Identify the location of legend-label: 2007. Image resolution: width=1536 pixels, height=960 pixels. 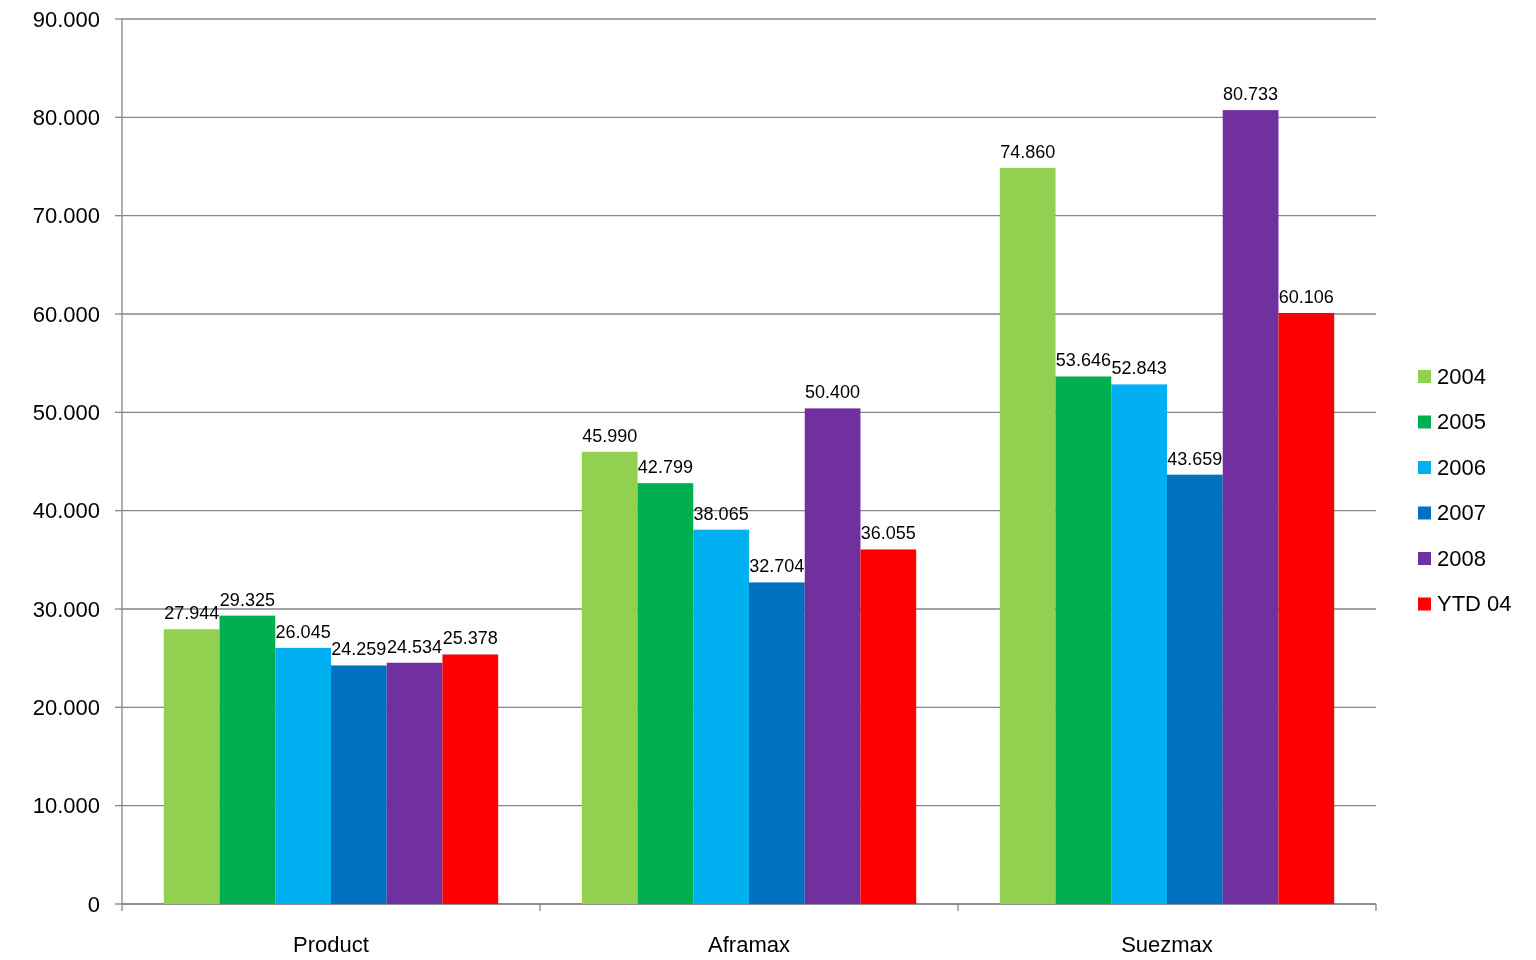
(1461, 513).